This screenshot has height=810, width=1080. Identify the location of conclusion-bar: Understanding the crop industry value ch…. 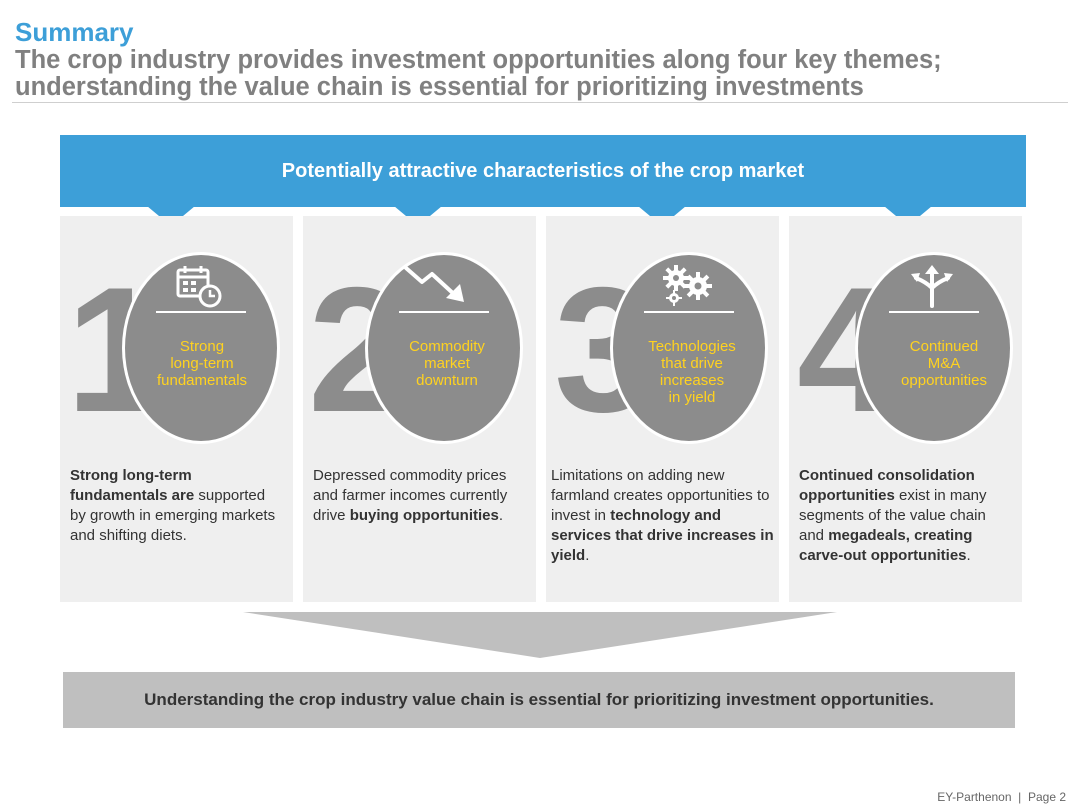
(539, 700).